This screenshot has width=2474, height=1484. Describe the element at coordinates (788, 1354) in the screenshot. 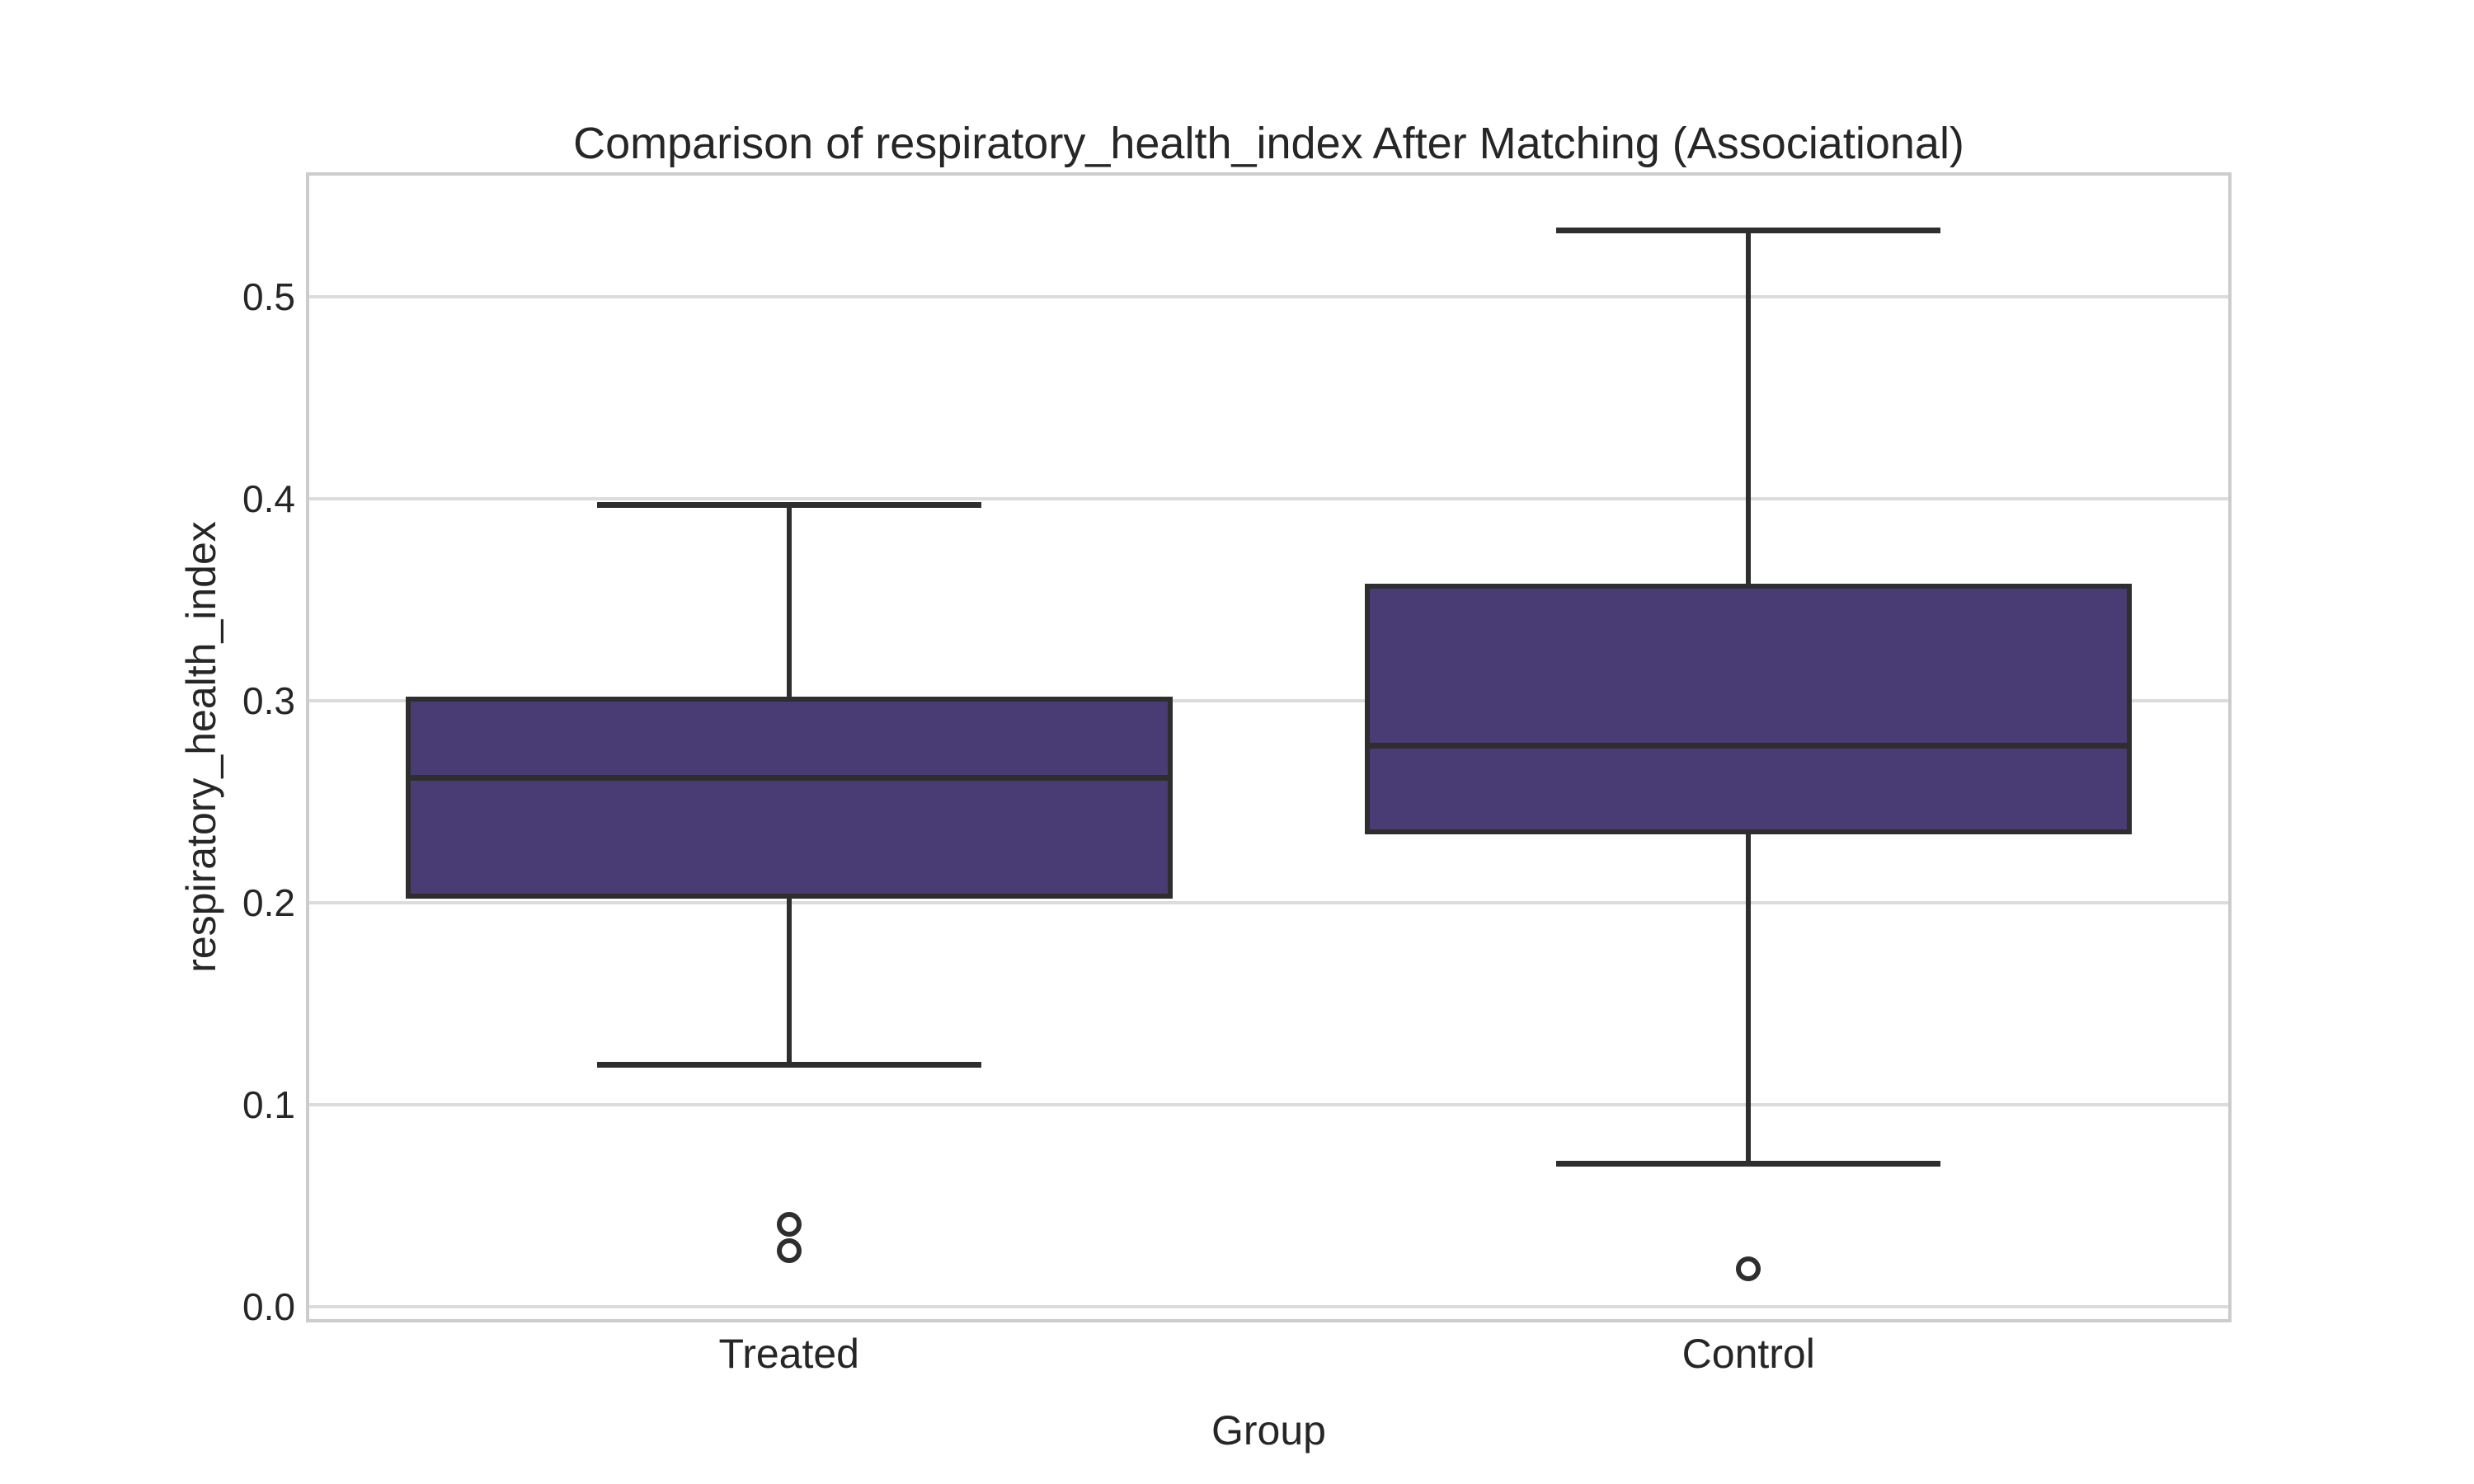

I see `x-tick-label-treated: Treated` at that location.